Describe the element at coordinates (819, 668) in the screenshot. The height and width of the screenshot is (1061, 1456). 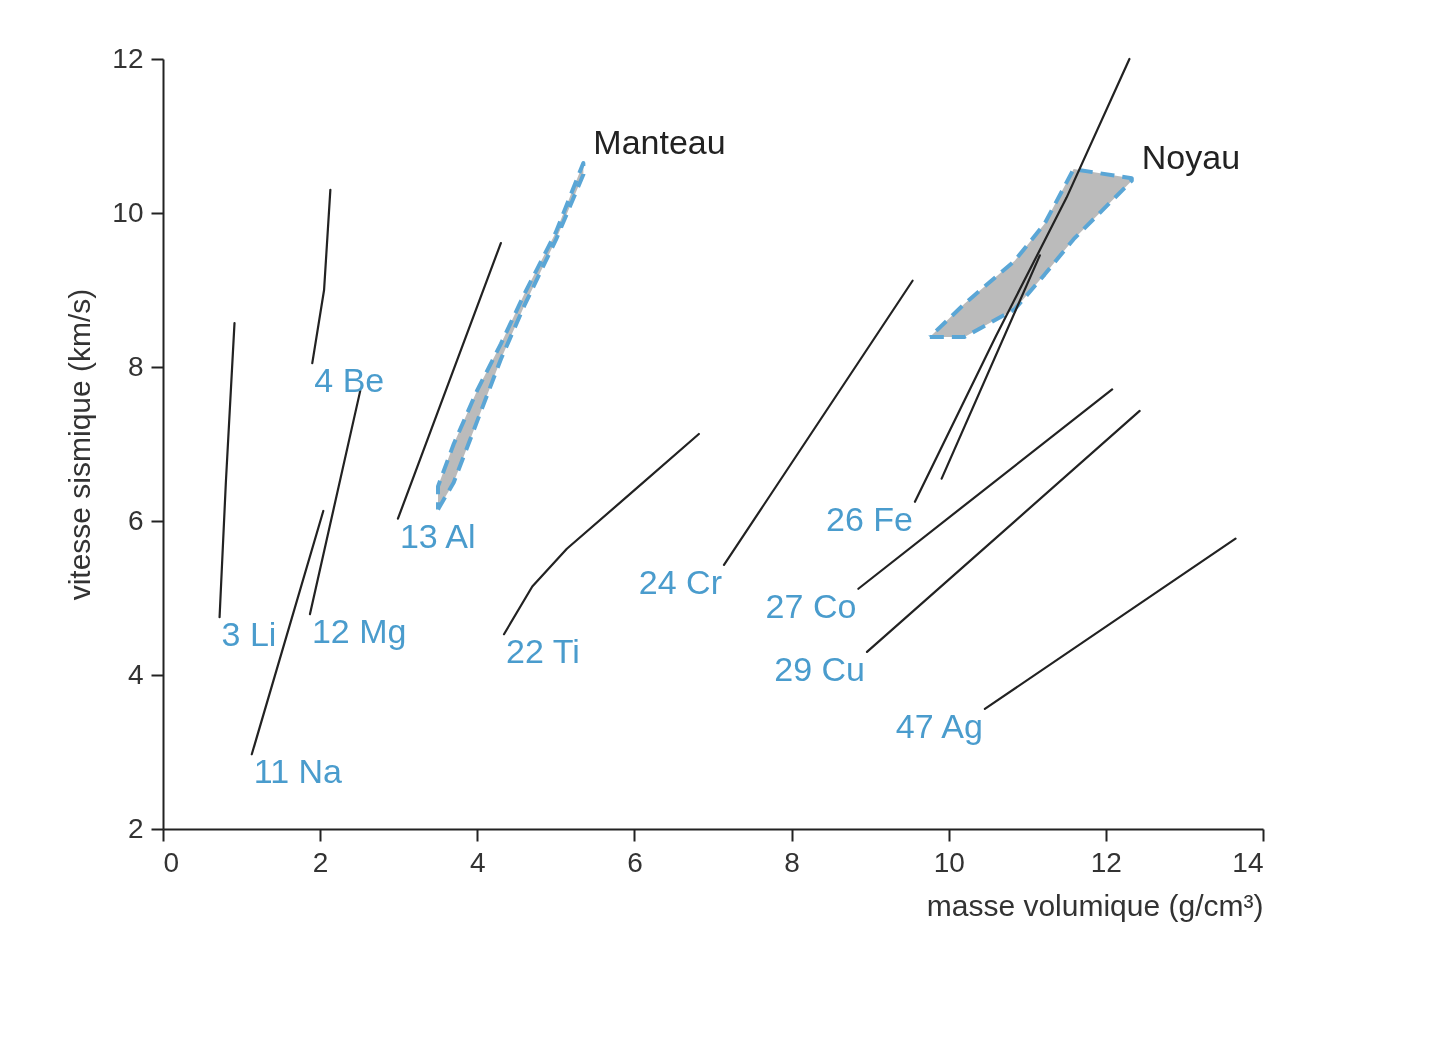
I see `annotation: 29 Cu` at that location.